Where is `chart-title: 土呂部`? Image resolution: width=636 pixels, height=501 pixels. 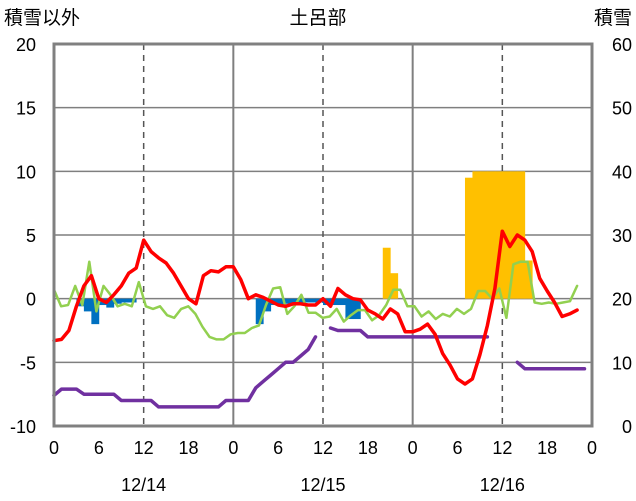 chart-title: 土呂部 is located at coordinates (317, 18).